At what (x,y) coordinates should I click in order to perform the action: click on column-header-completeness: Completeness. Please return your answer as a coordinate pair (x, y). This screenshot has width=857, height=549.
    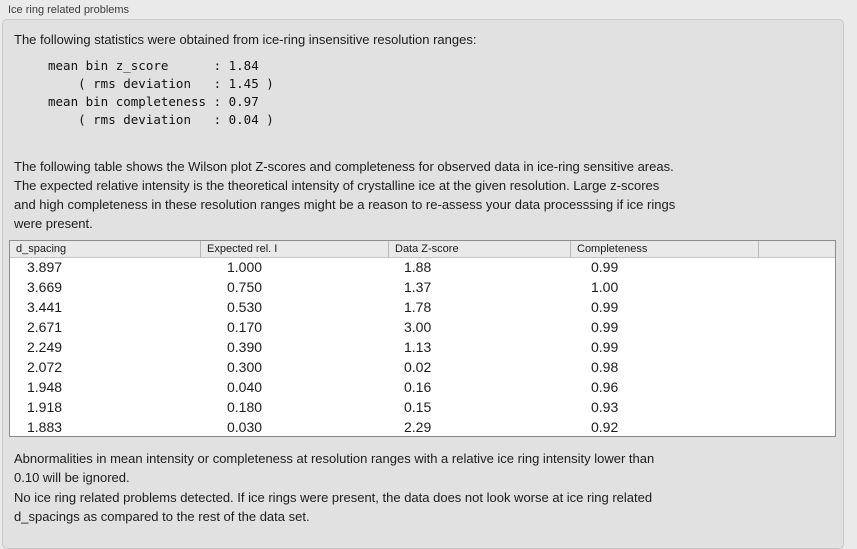
    Looking at the image, I should click on (664, 249).